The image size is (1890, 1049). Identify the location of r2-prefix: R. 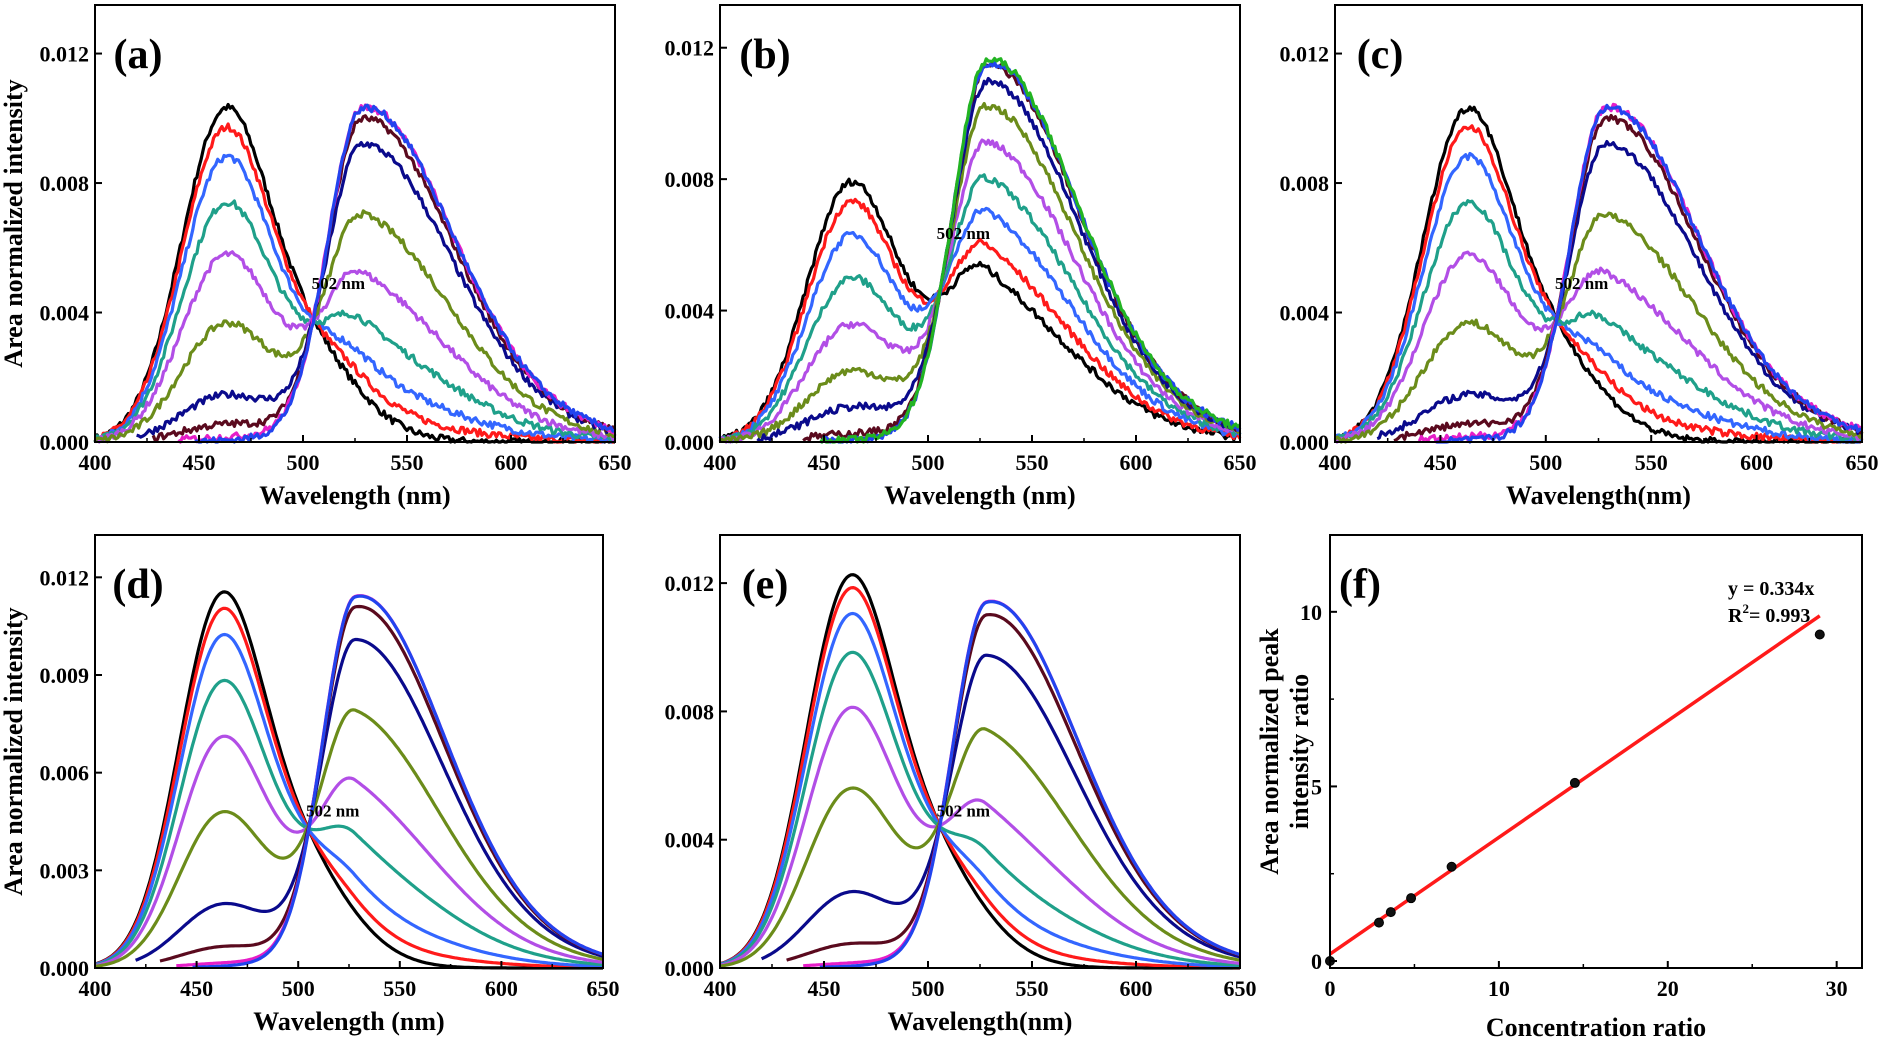
(1735, 616).